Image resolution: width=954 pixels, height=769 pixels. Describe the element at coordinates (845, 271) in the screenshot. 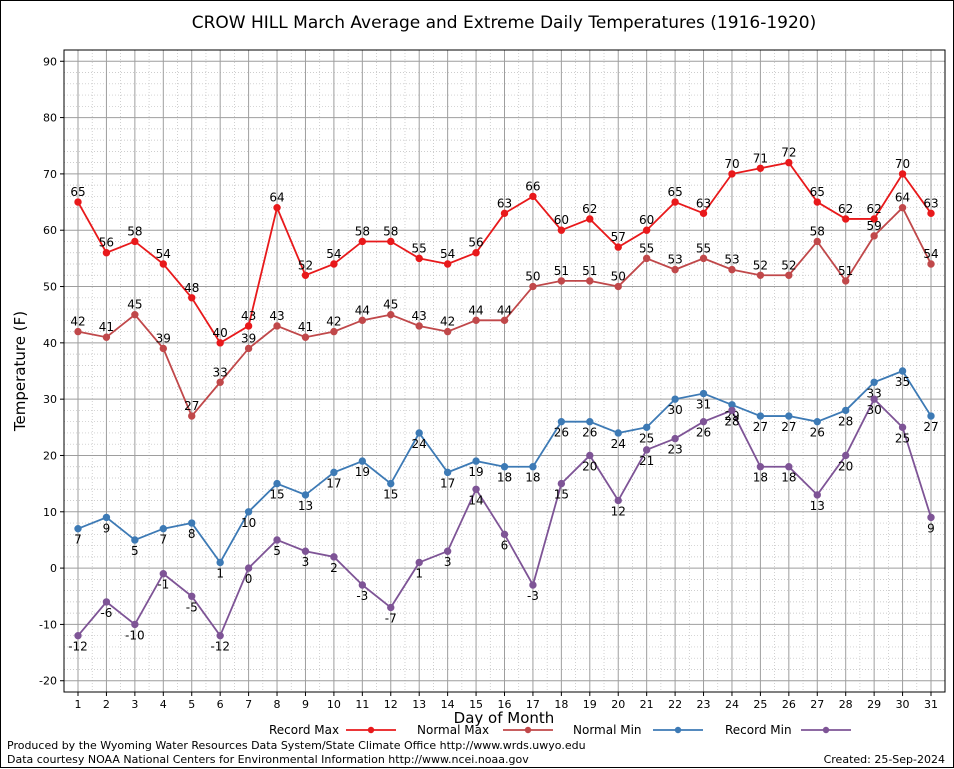

I see `data-label-normal-max: 51` at that location.